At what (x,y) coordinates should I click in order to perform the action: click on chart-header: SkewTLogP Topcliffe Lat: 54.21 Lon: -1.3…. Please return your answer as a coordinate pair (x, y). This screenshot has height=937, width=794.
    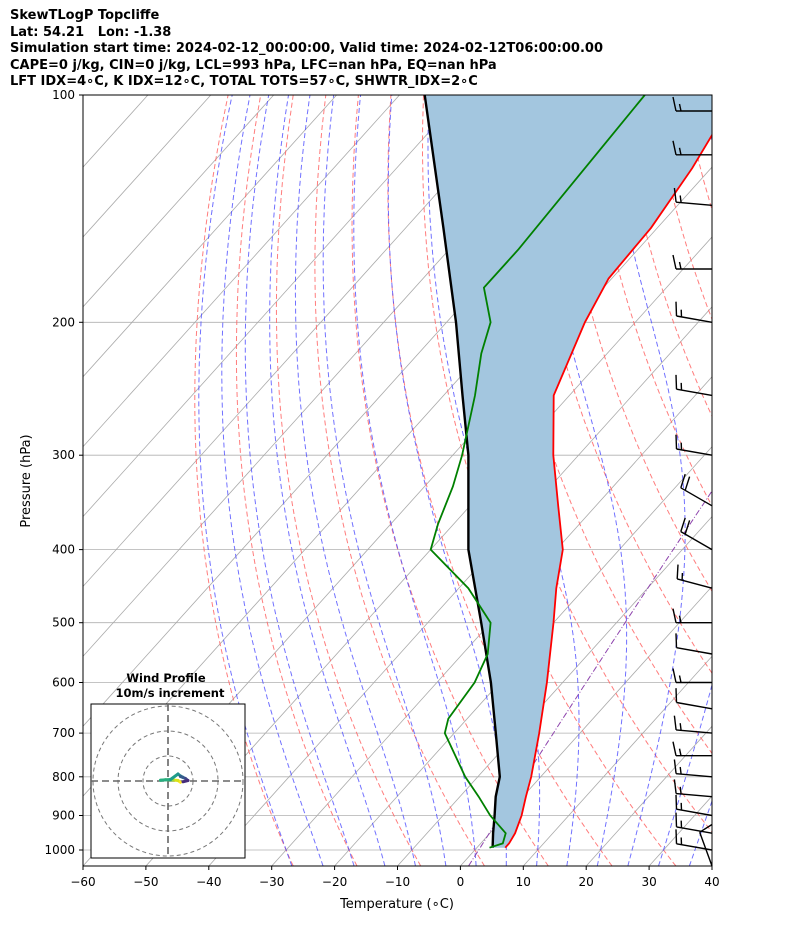
    Looking at the image, I should click on (306, 49).